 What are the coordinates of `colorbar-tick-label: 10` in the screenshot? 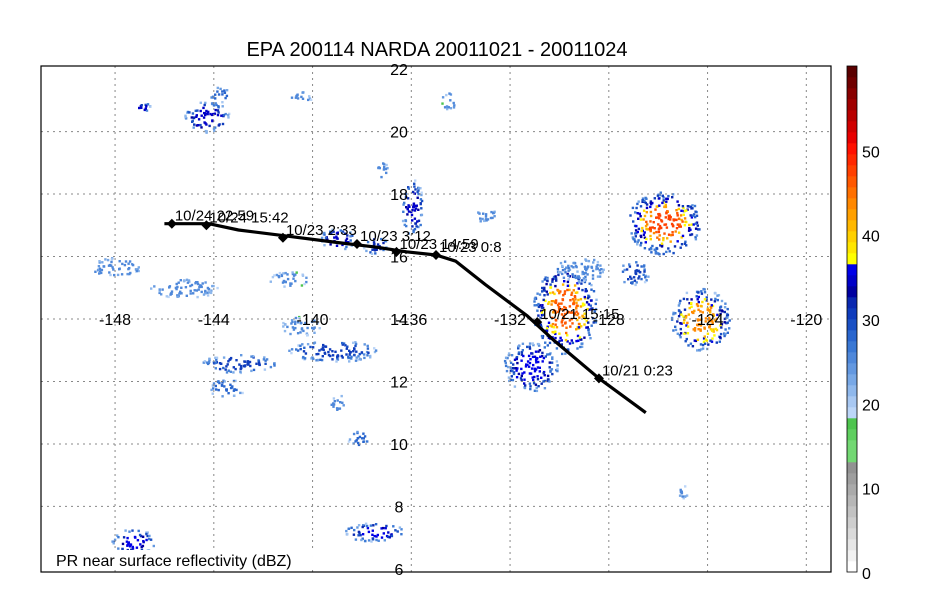 It's located at (871, 490).